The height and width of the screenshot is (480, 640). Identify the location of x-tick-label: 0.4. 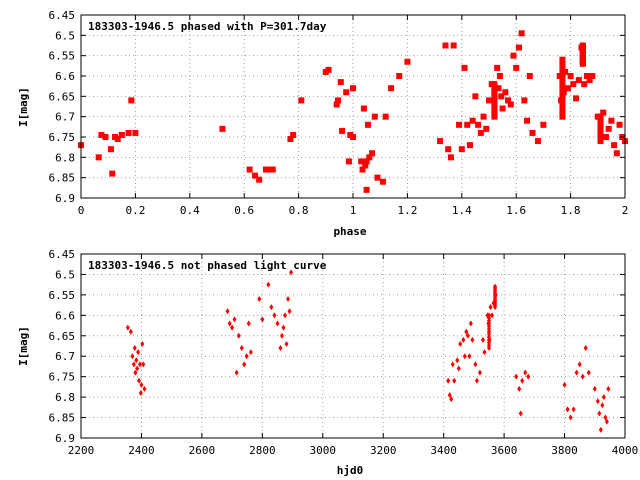
(190, 210).